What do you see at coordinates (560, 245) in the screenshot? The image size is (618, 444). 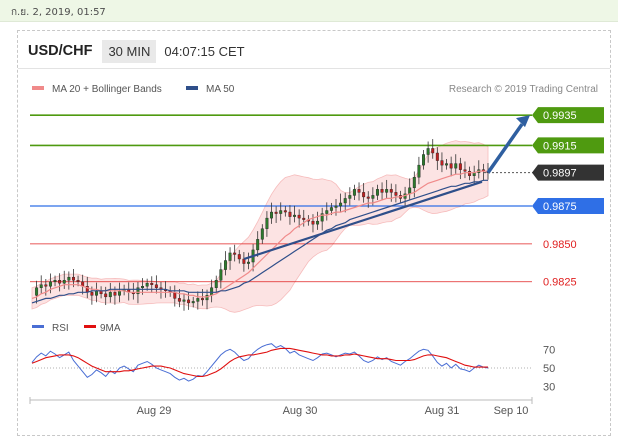 I see `level-label: 0.9850` at bounding box center [560, 245].